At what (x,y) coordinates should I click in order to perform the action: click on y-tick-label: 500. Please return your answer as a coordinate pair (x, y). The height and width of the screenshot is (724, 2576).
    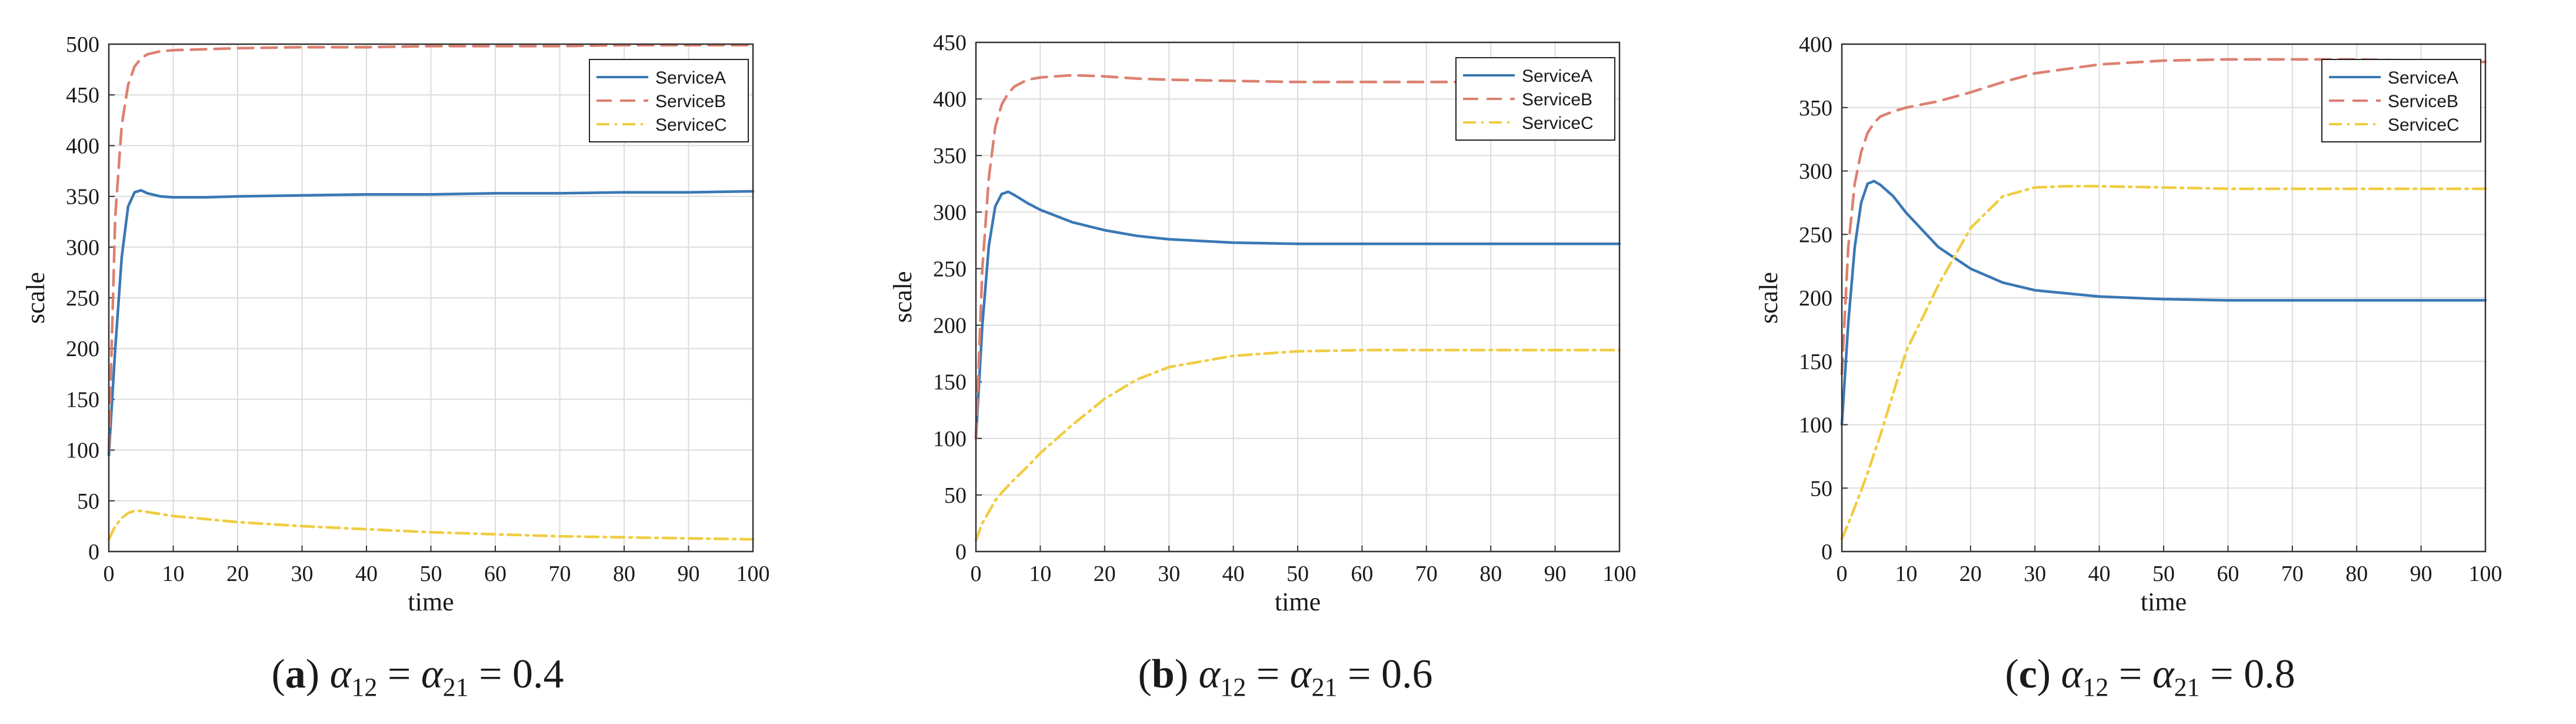
    Looking at the image, I should click on (82, 44).